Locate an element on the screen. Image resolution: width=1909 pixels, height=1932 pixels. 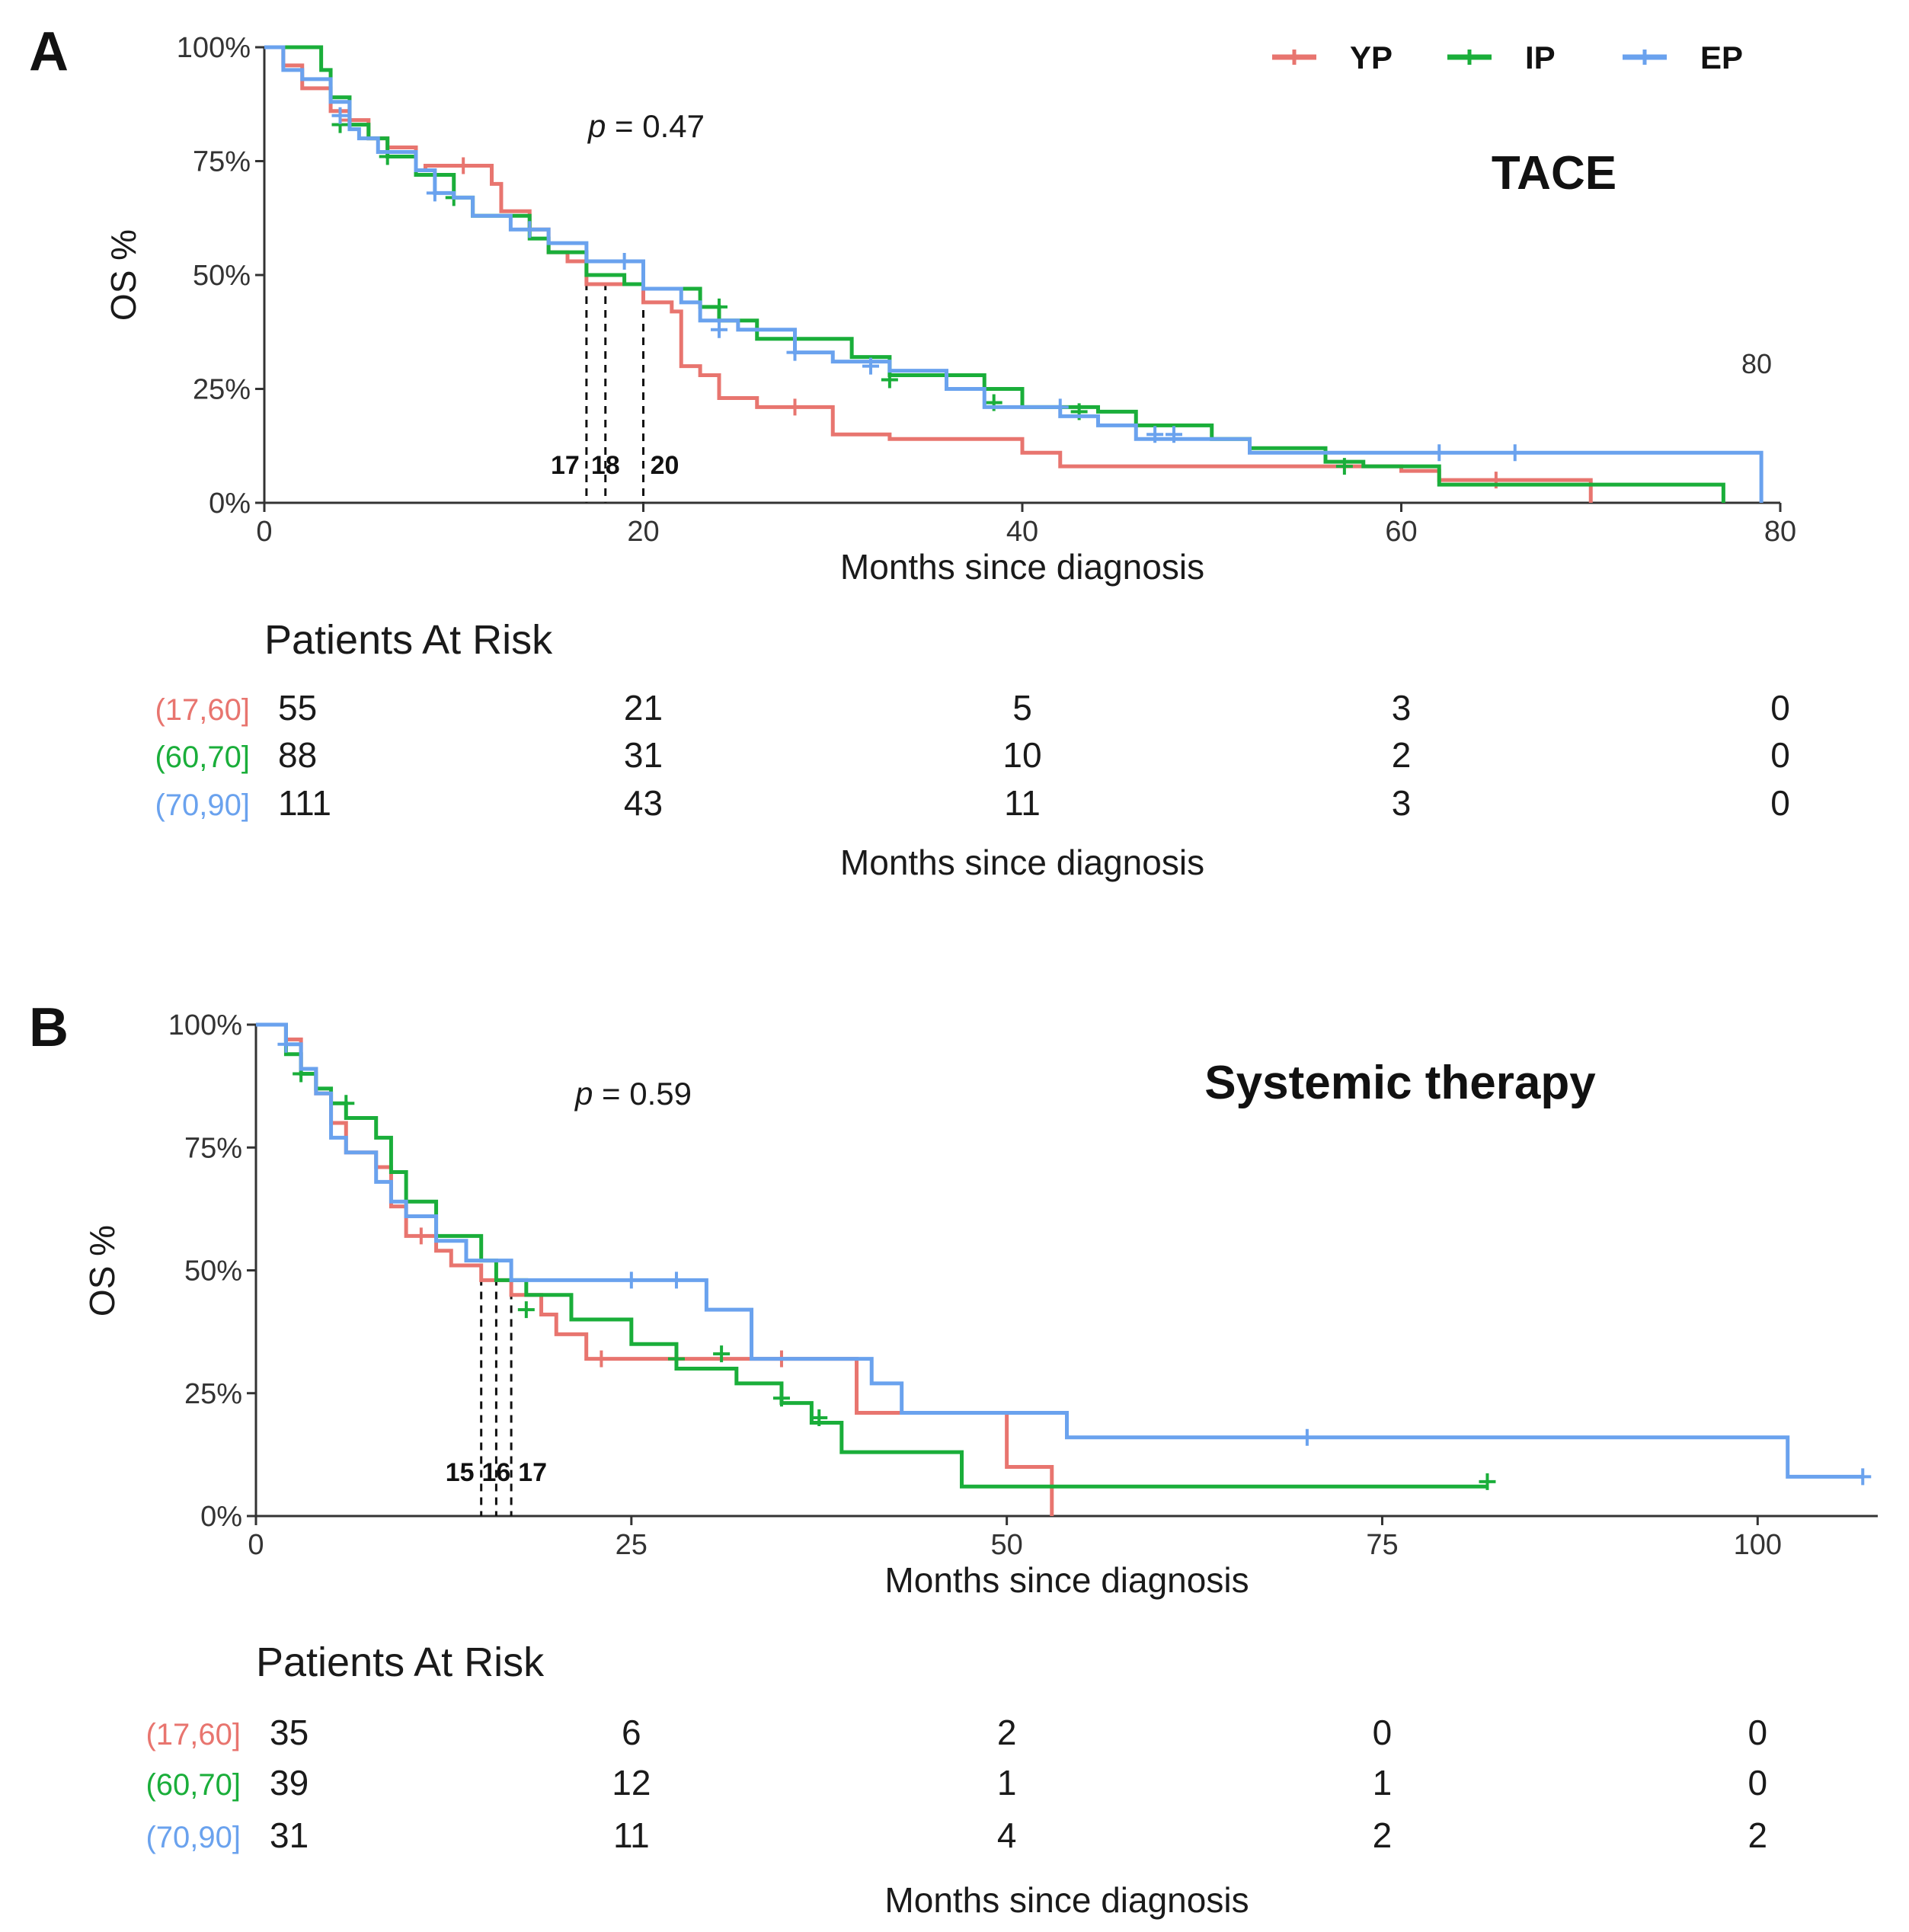
y-tick-label: 100% is located at coordinates (205, 1025).